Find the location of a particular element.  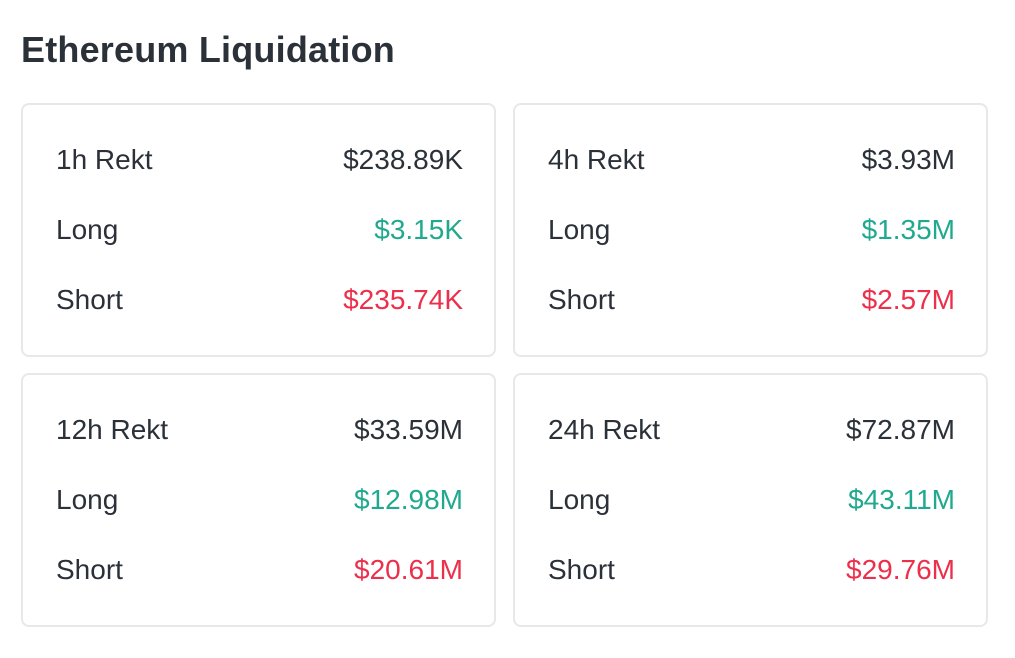

long-value: $12.98M is located at coordinates (408, 499).